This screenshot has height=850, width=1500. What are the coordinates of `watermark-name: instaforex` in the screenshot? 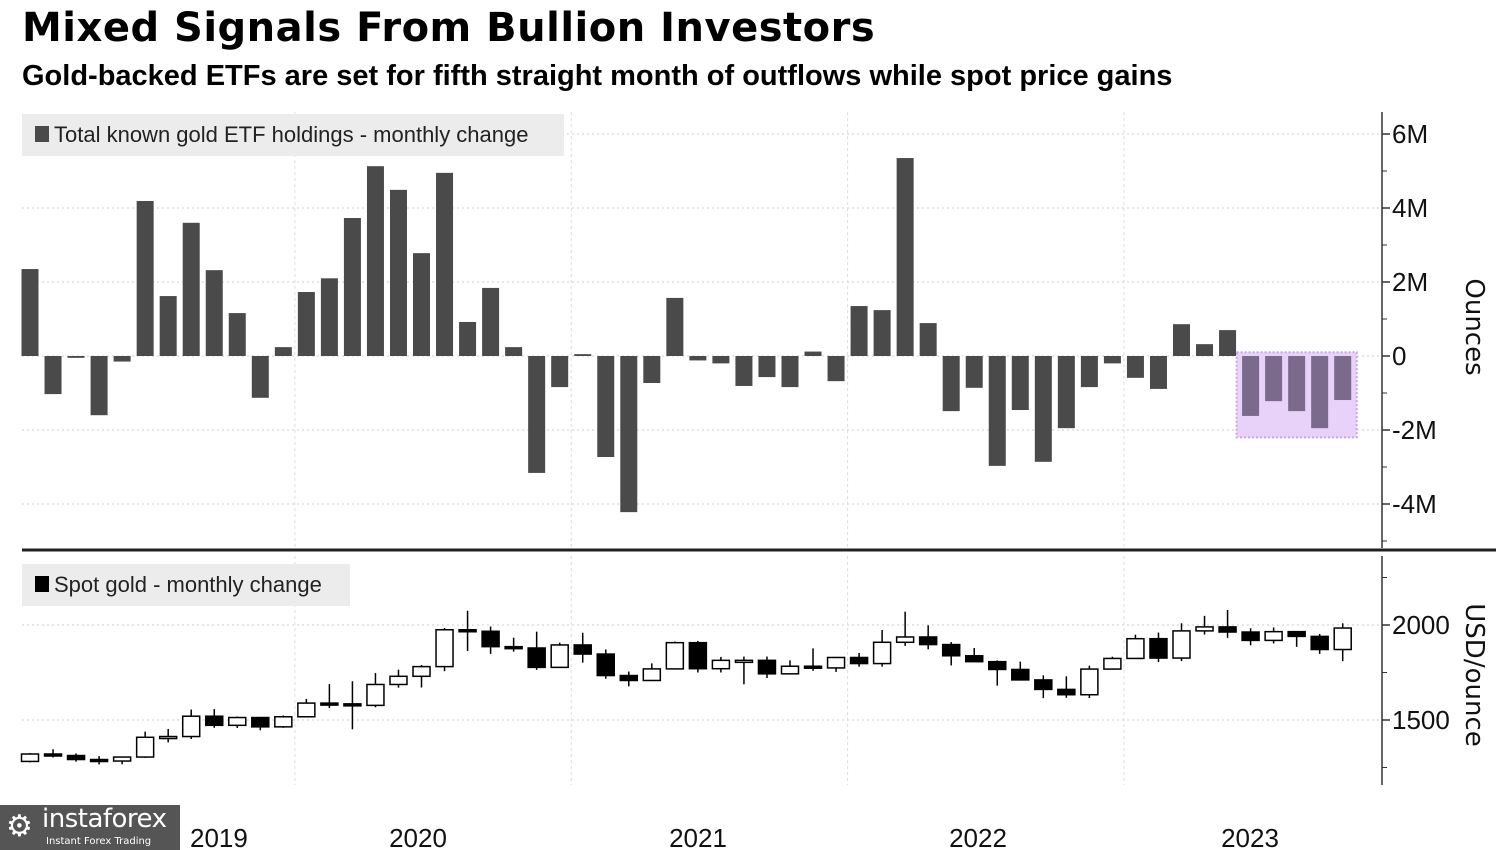 It's located at (104, 819).